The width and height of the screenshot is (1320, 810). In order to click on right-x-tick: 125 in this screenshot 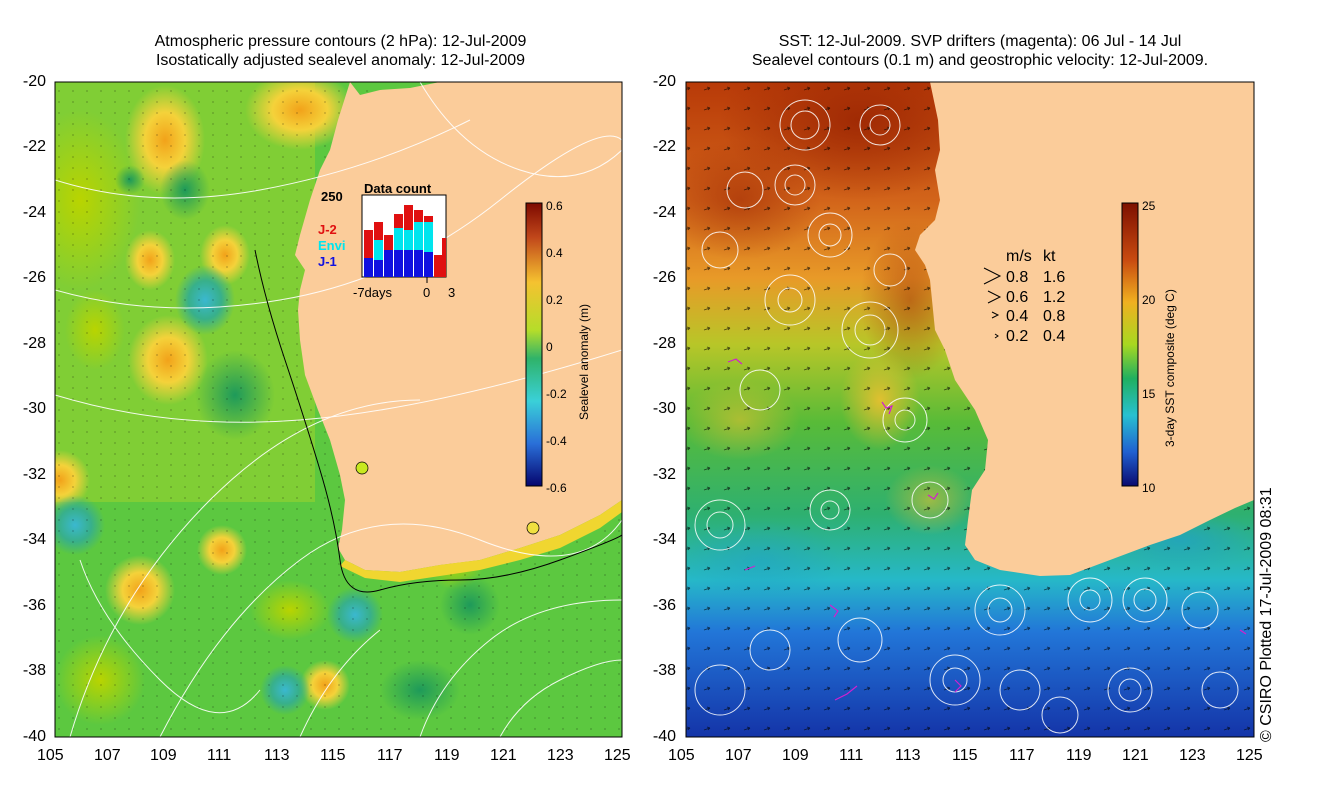, I will do `click(1249, 755)`.